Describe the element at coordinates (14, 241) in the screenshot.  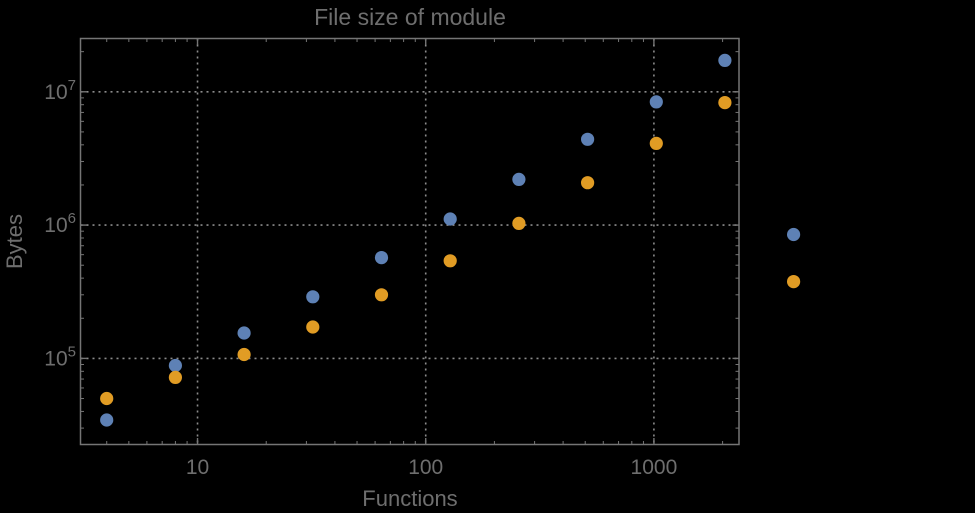
I see `y-axis-label: Bytes` at that location.